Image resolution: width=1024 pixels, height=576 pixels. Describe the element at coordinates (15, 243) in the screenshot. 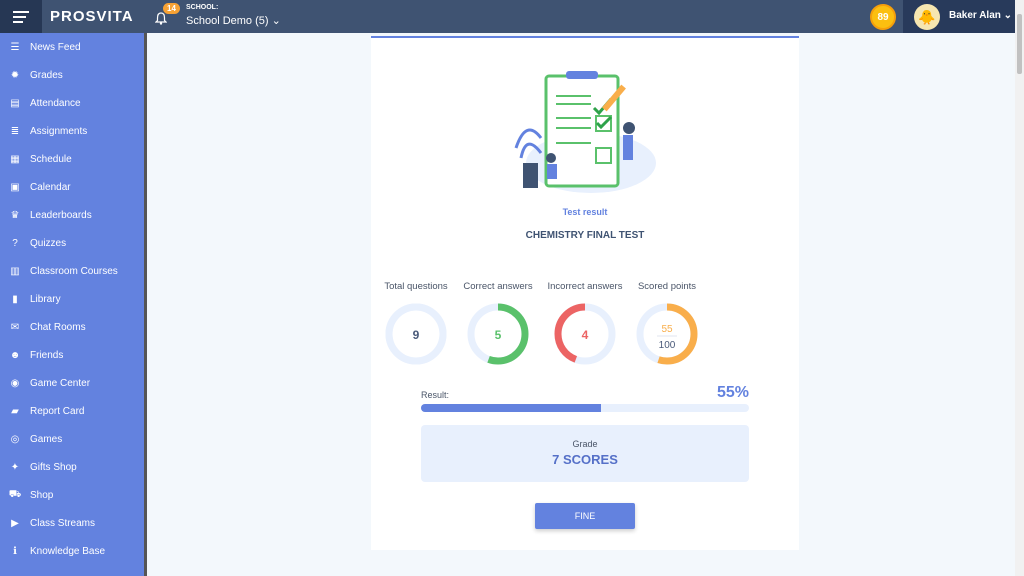

I see `quizzes-icon: ?` at that location.